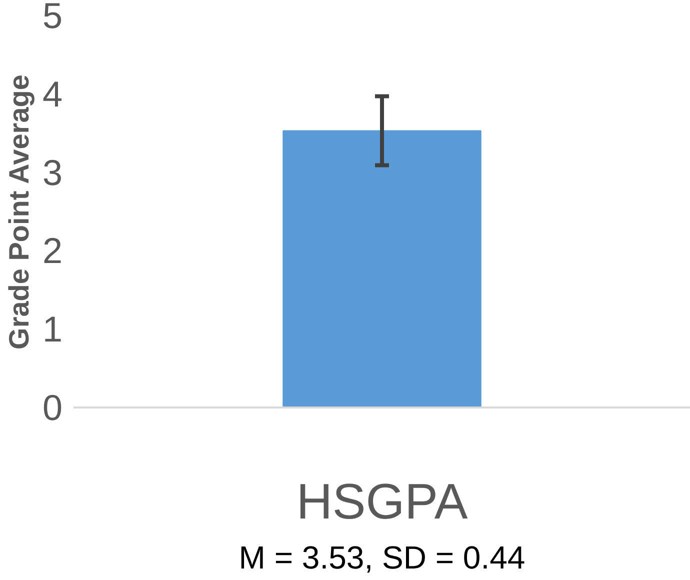 The image size is (690, 580). I want to click on y-tick-label: 5, so click(52, 18).